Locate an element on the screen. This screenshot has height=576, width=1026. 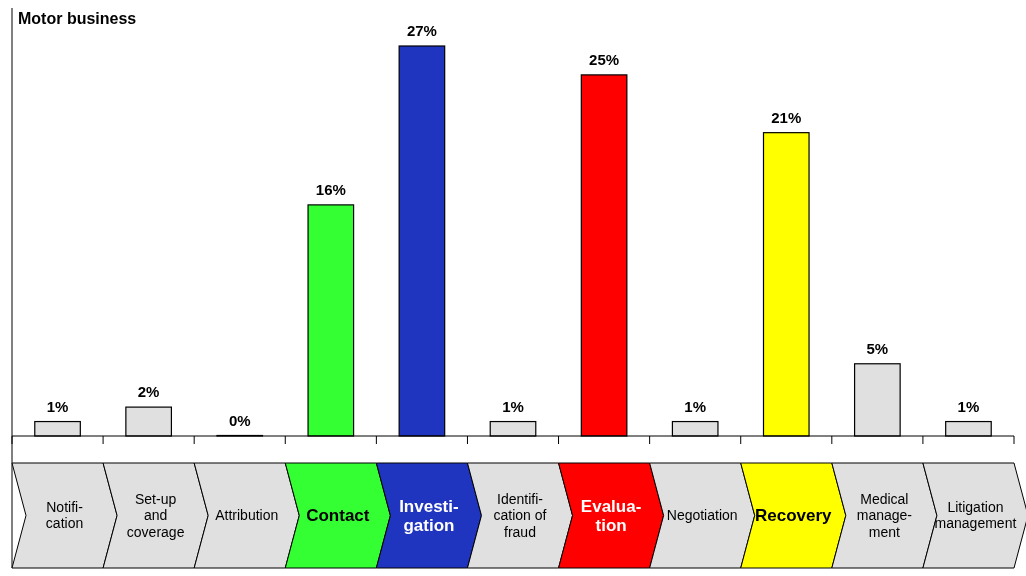
chart-title: Motor business is located at coordinates (77, 18).